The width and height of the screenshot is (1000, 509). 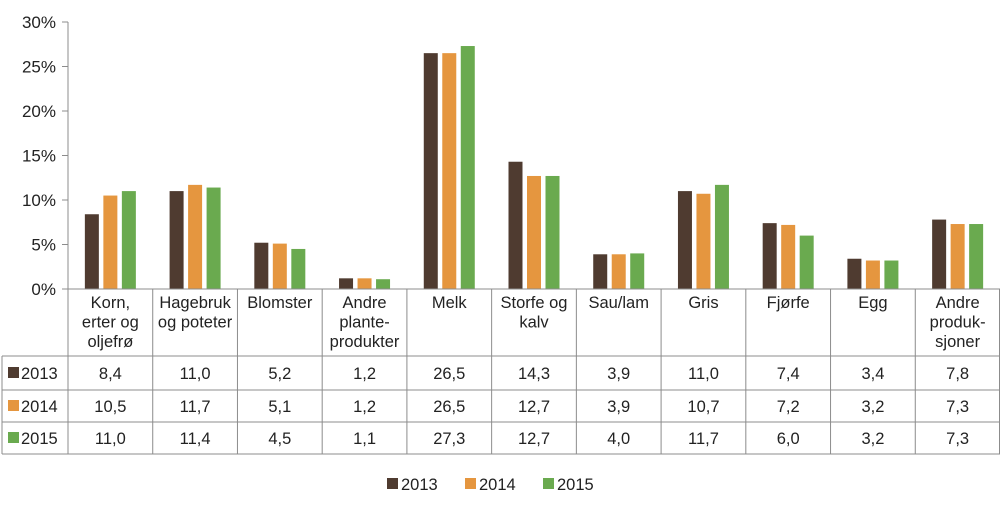 What do you see at coordinates (279, 407) in the screenshot?
I see `data-label: 5,1` at bounding box center [279, 407].